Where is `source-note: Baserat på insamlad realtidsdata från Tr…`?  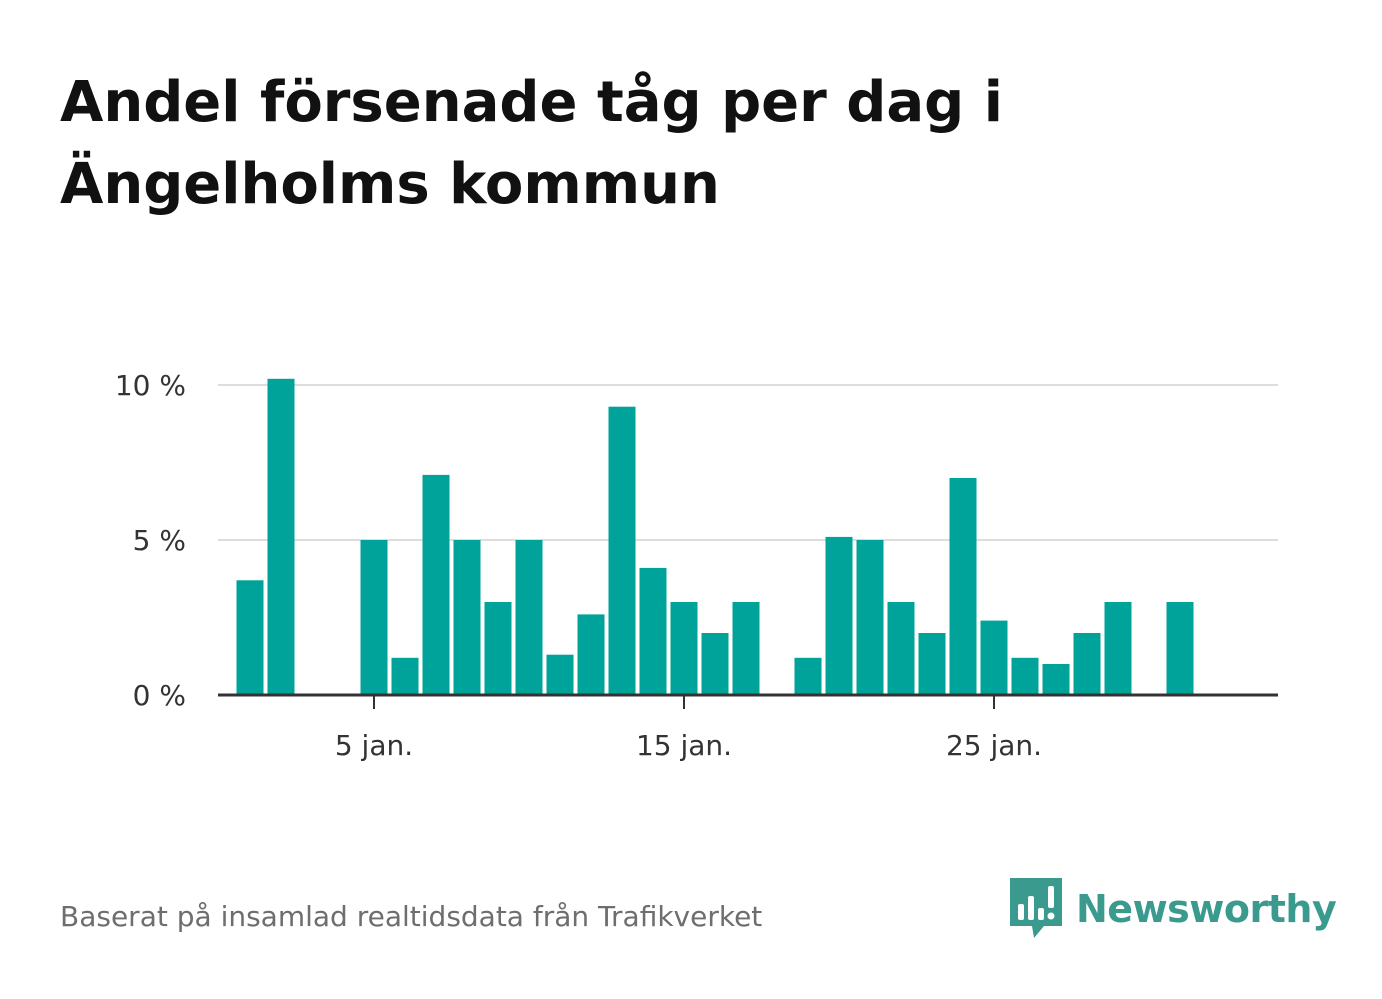
source-note: Baserat på insamlad realtidsdata från Tr… is located at coordinates (411, 916).